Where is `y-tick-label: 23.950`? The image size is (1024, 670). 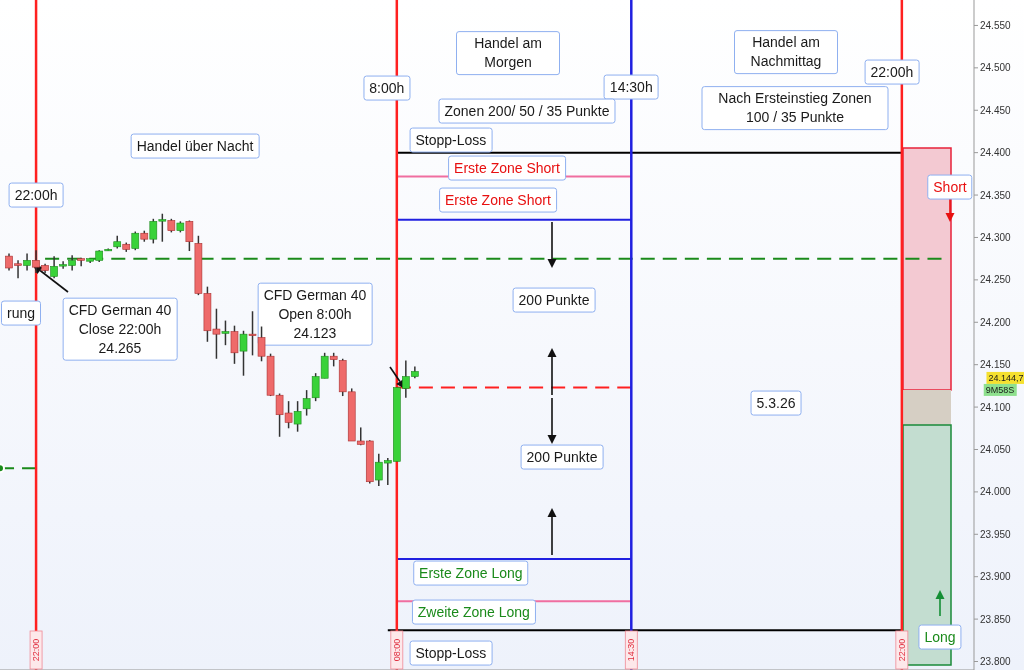 y-tick-label: 23.950 is located at coordinates (996, 534).